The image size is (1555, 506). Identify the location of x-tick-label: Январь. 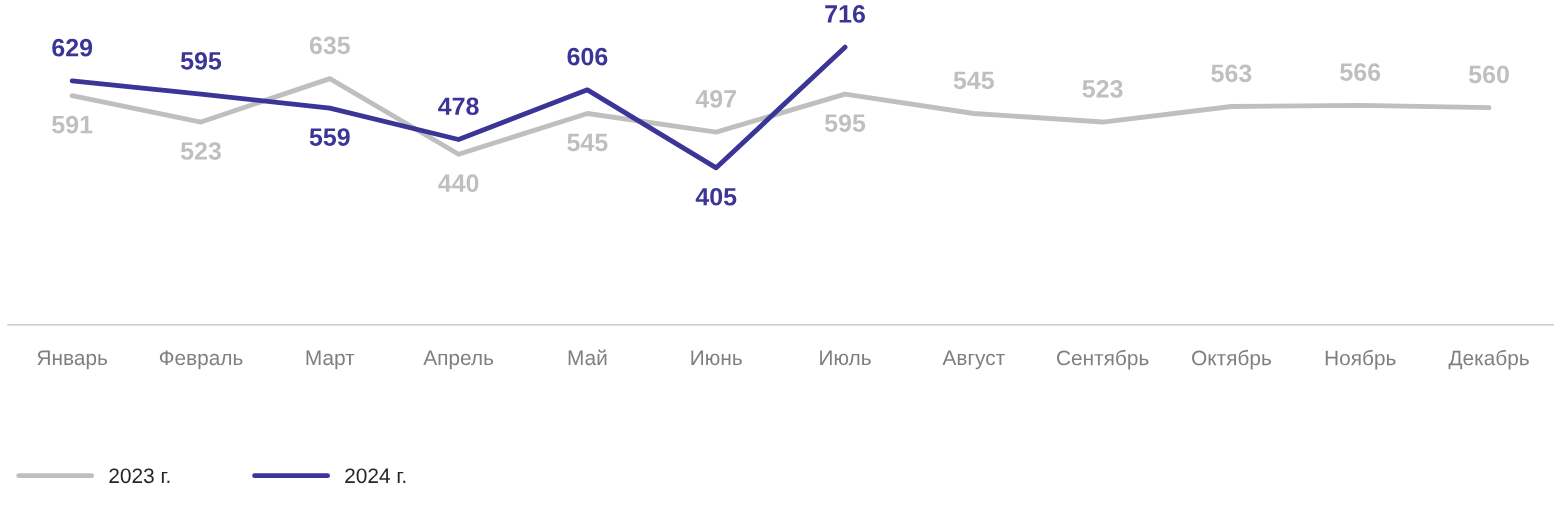
(72, 360).